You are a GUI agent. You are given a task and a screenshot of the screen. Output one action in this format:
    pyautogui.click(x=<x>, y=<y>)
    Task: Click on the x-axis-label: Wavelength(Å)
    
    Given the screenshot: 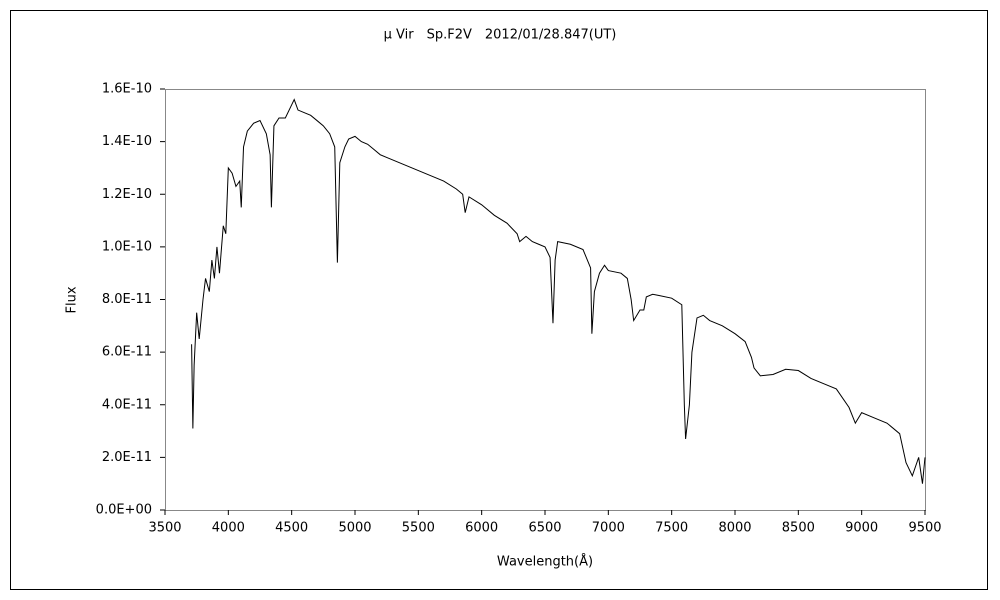 What is the action you would take?
    pyautogui.click(x=545, y=562)
    